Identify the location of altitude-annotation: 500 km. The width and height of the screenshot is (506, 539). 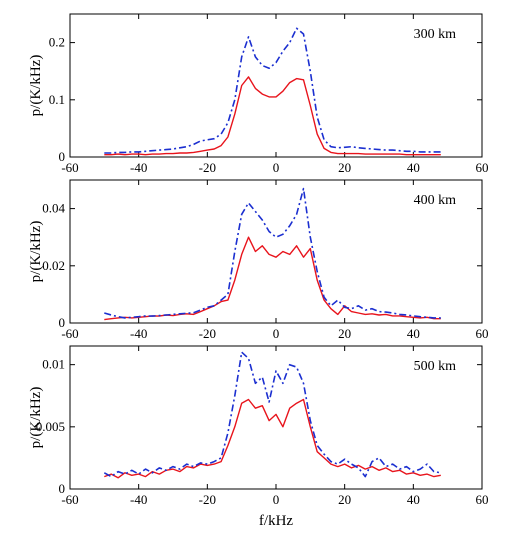
(435, 366).